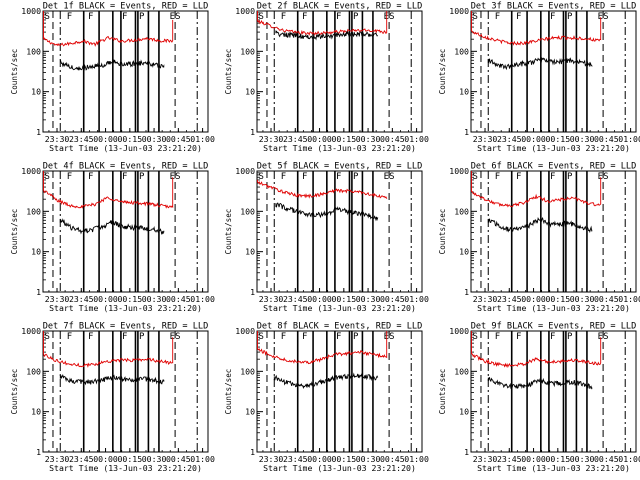 Image resolution: width=640 pixels, height=480 pixels. I want to click on panel-title: Det 9f BLACK = Events, RED = LLD, so click(554, 327).